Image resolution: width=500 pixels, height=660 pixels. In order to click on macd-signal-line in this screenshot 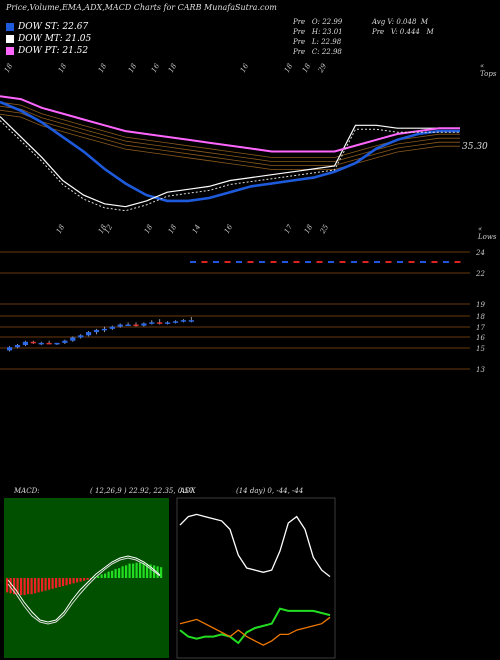, I will do `click(84, 591)`.